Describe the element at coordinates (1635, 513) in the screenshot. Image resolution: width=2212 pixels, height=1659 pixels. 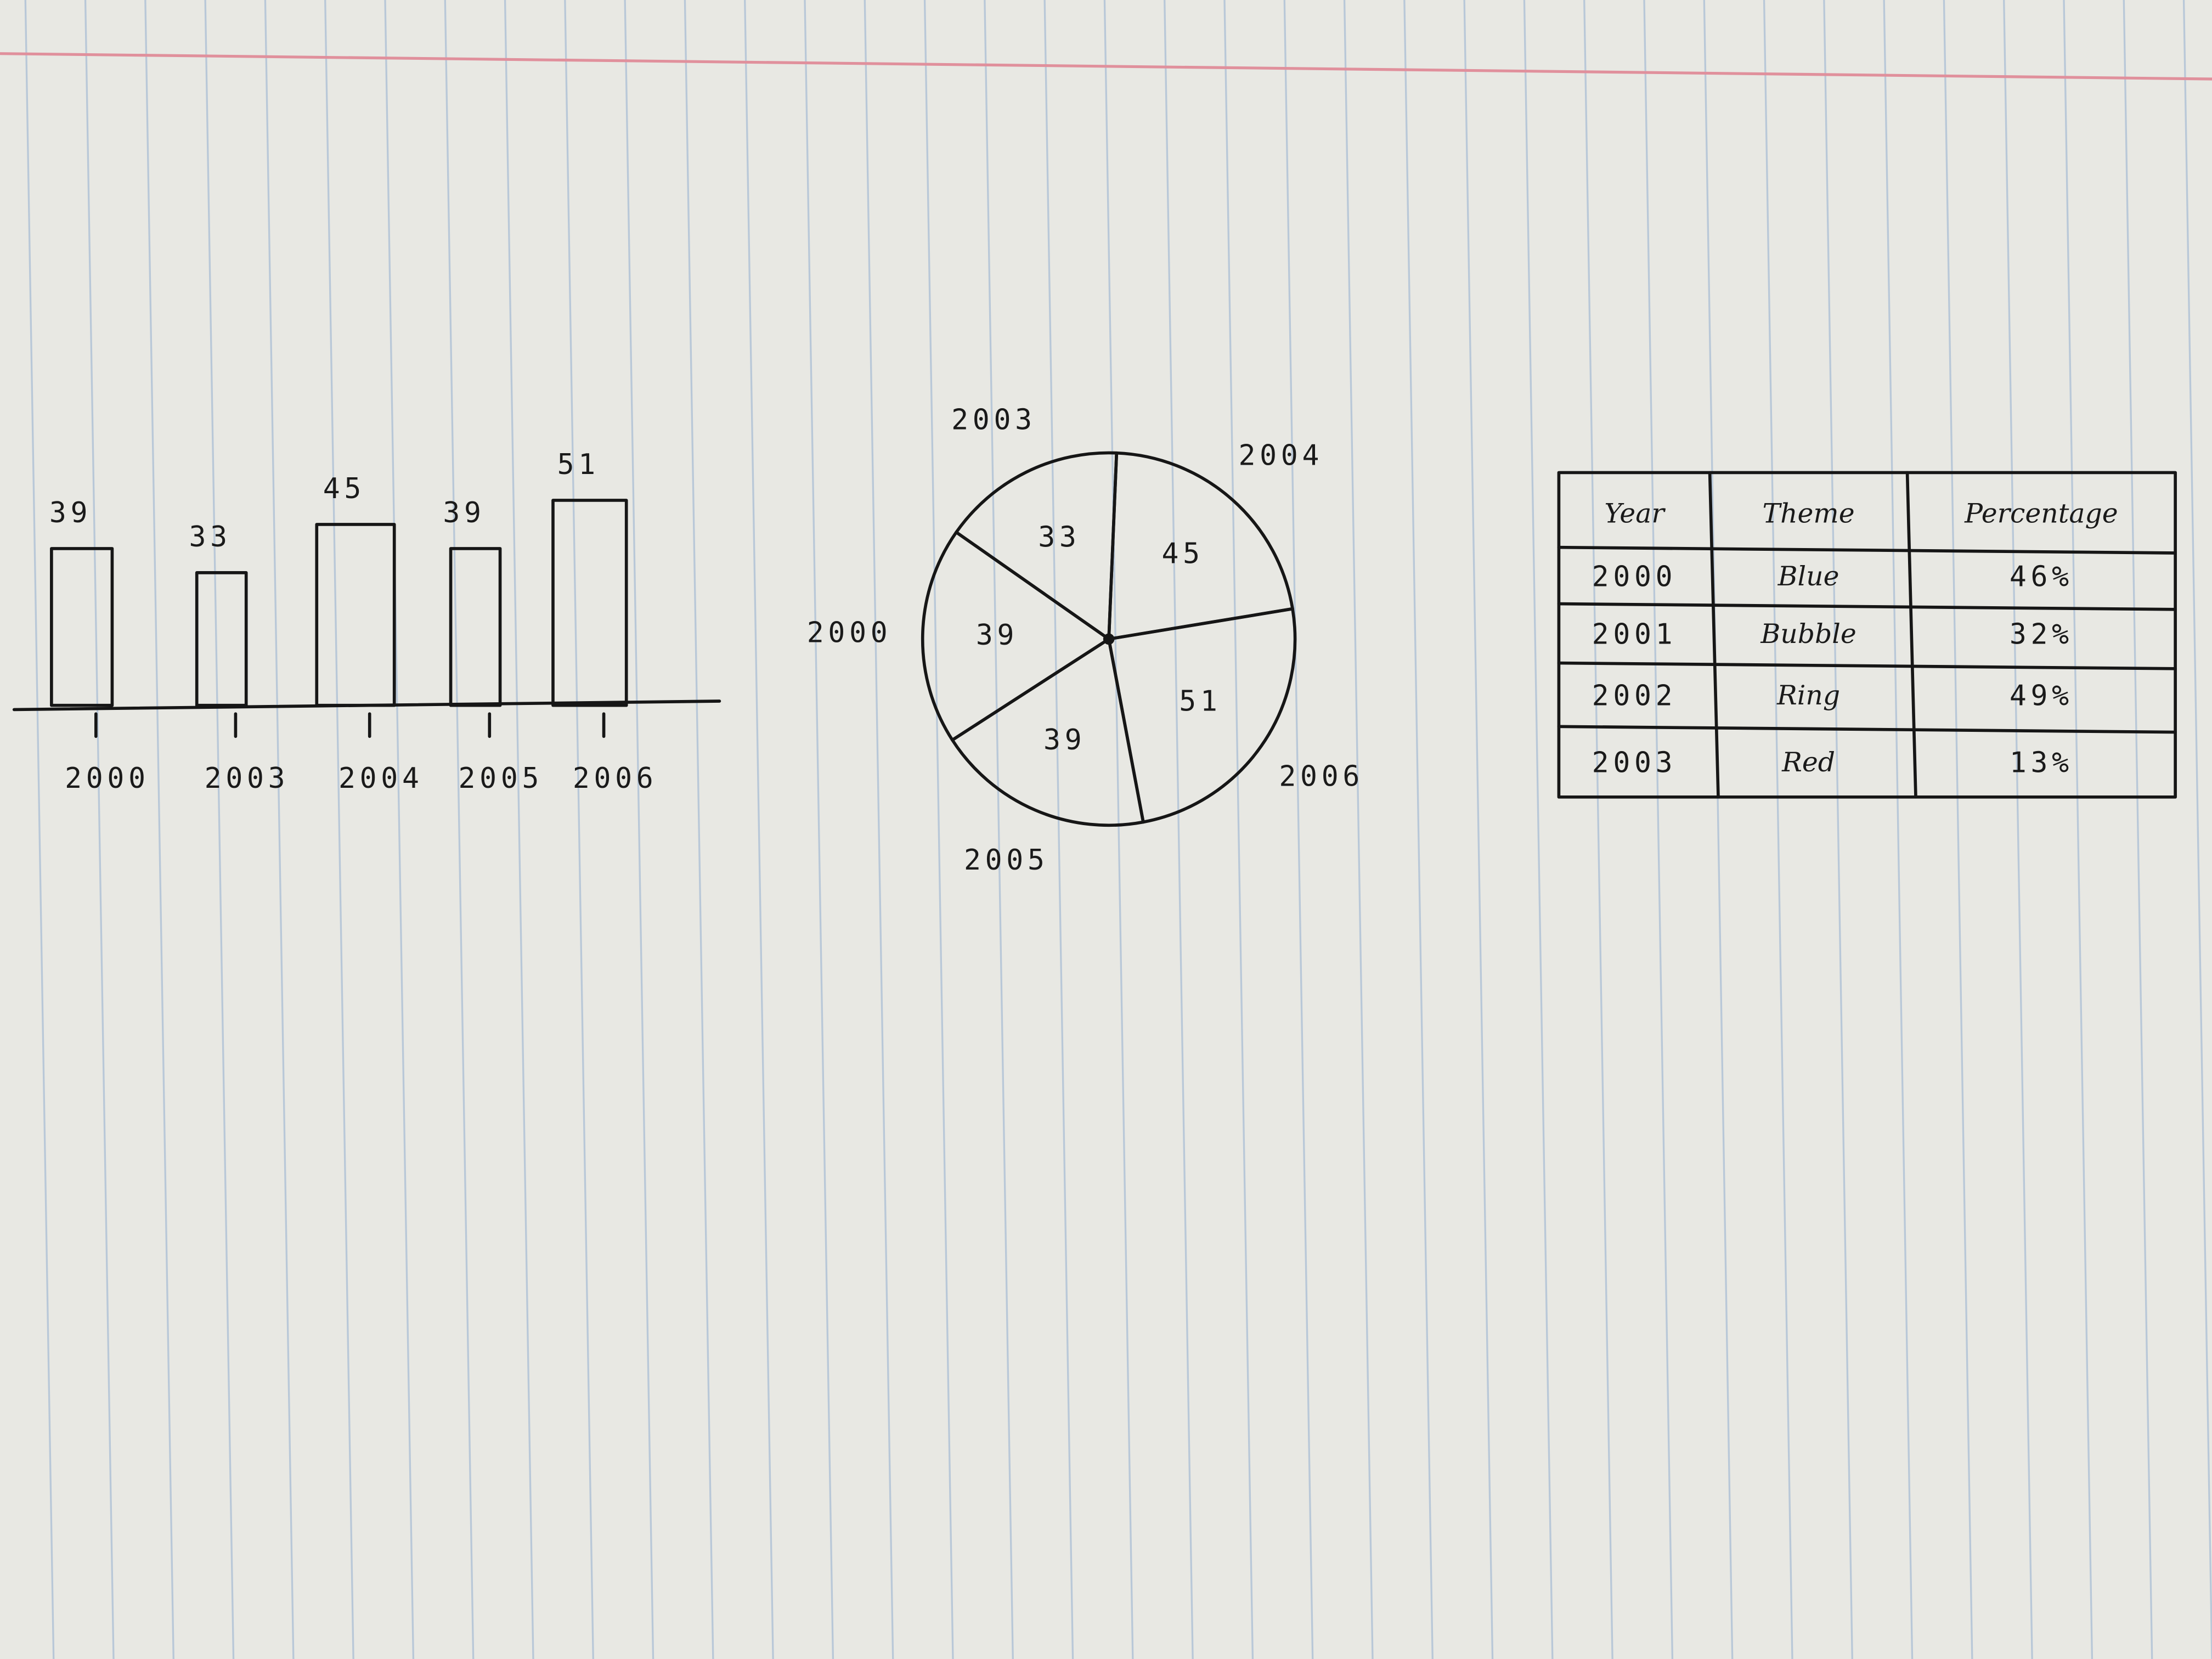
I see `table-header-cell: Year` at that location.